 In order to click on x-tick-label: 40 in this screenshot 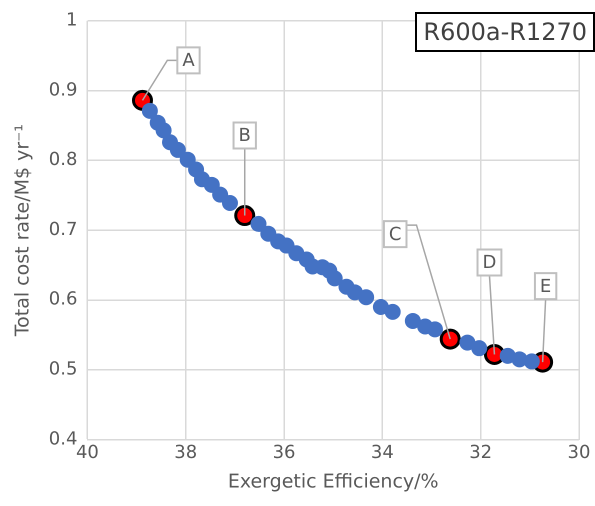, I will do `click(87, 453)`.